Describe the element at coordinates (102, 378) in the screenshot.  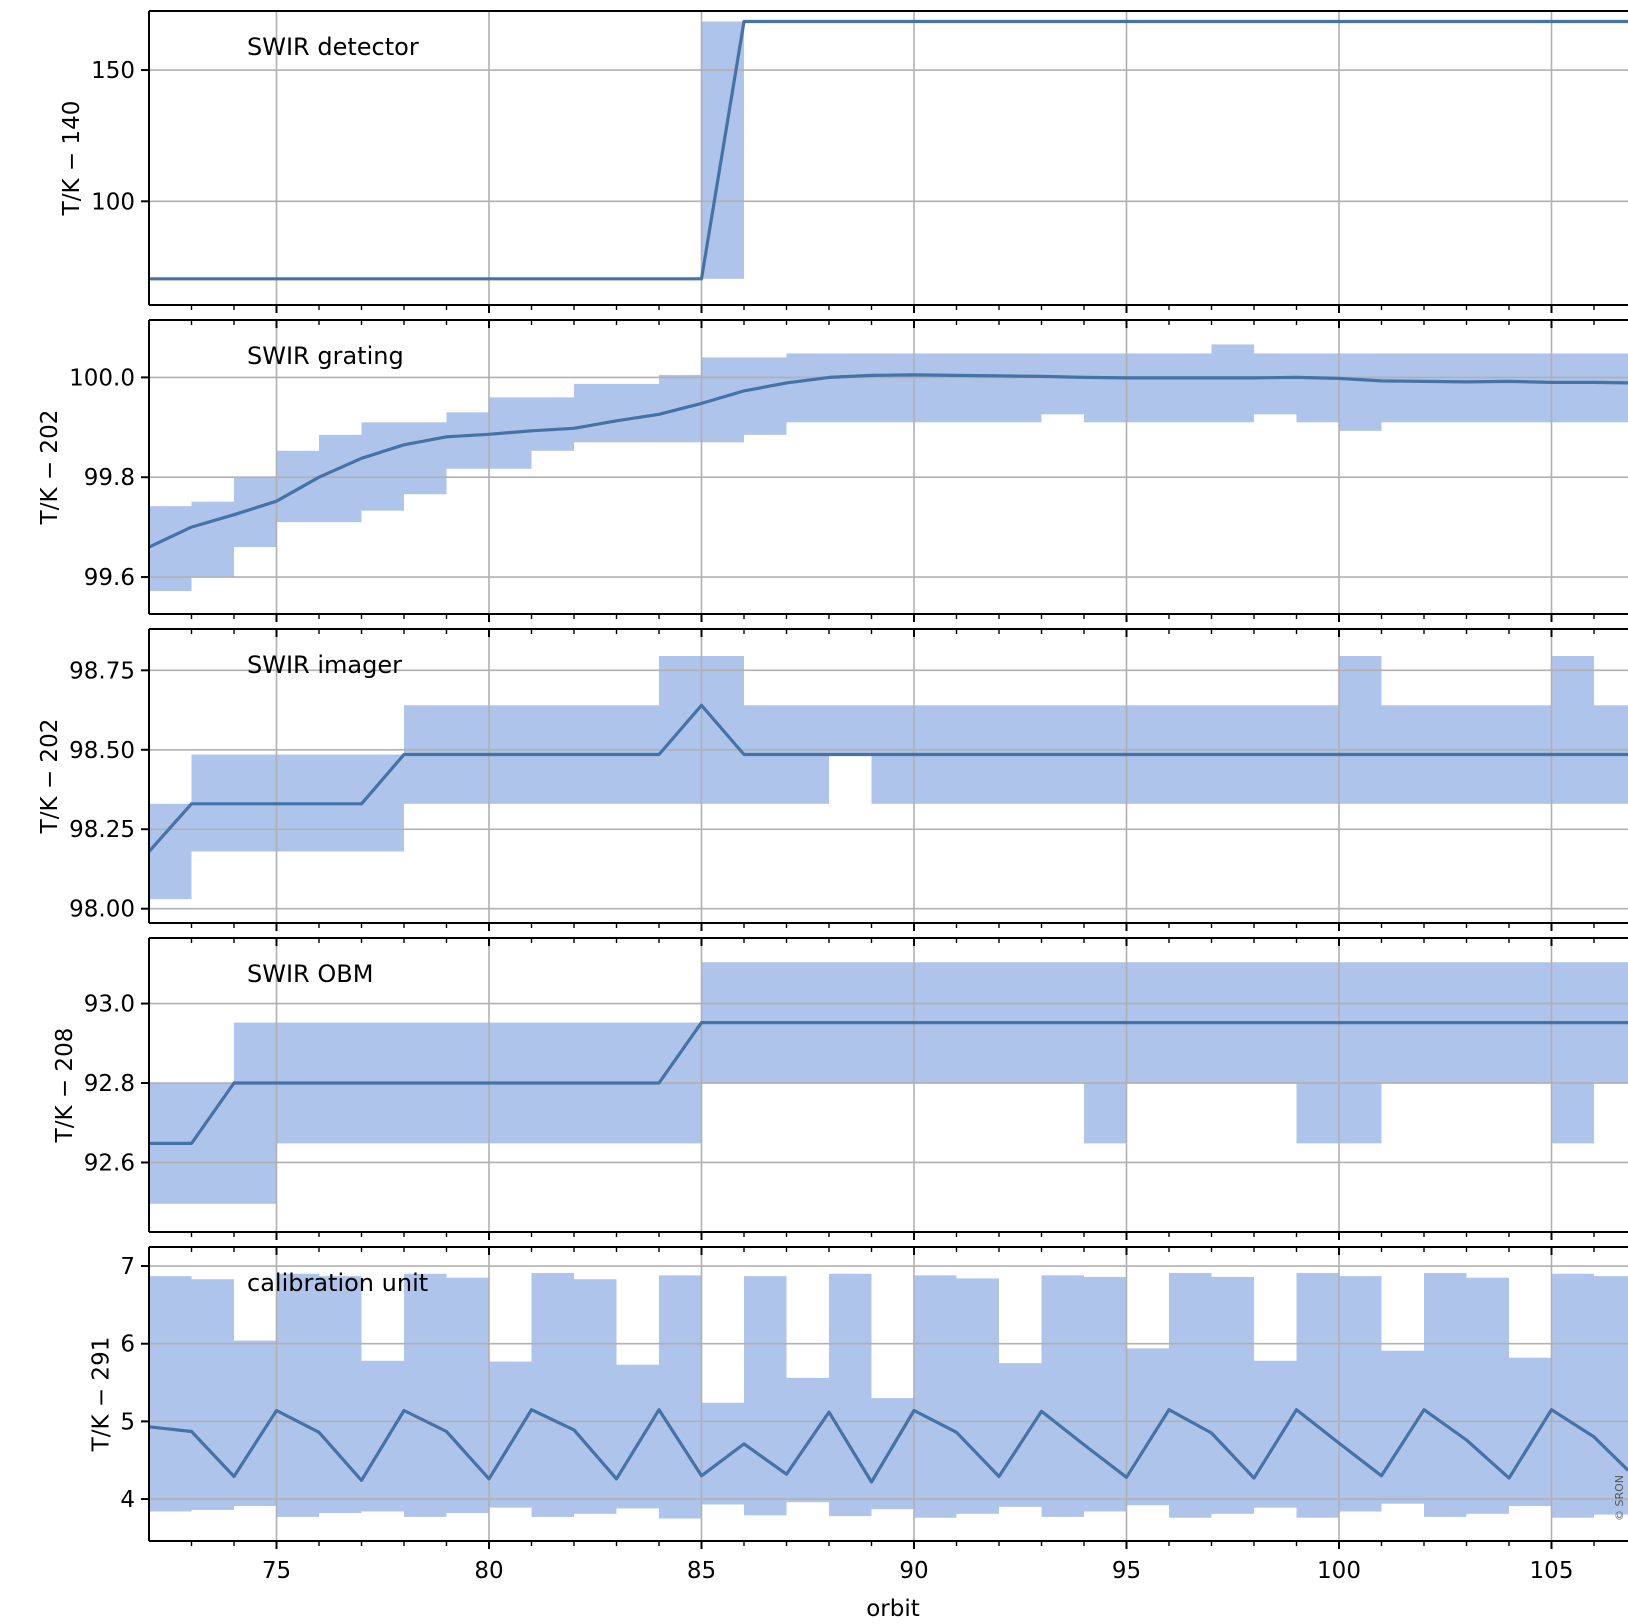
I see `y-tick-label: 100.0` at that location.